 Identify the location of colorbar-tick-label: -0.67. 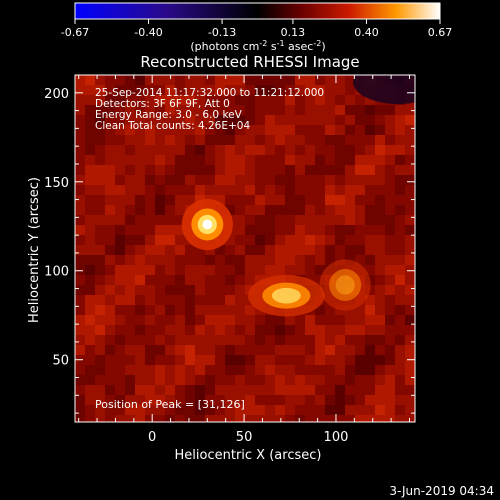
(75, 32).